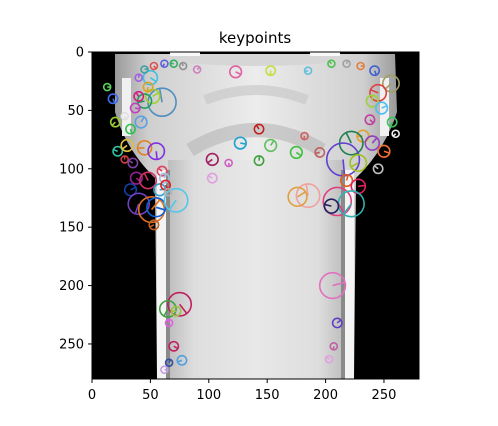 This screenshot has width=498, height=426. I want to click on y-axis: 0 50 100 150 200 250, so click(75, 199).